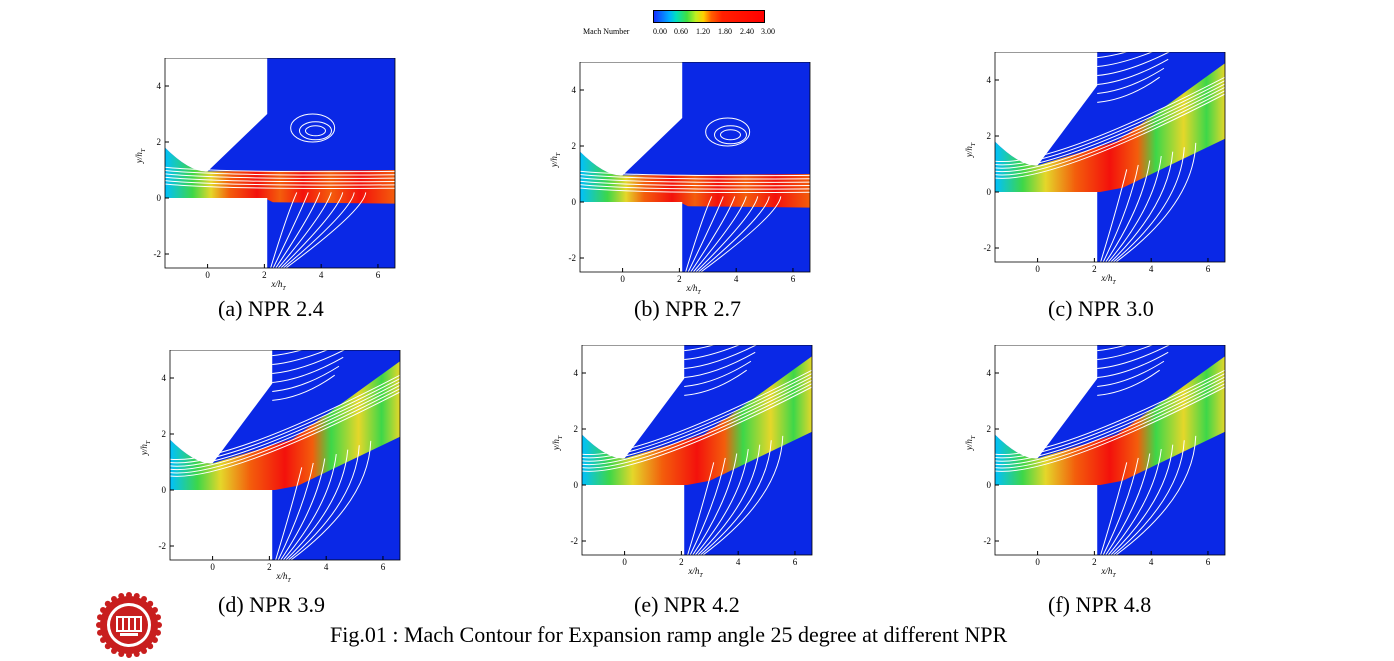 The image size is (1394, 661). I want to click on recirculation-streamline, so click(728, 132).